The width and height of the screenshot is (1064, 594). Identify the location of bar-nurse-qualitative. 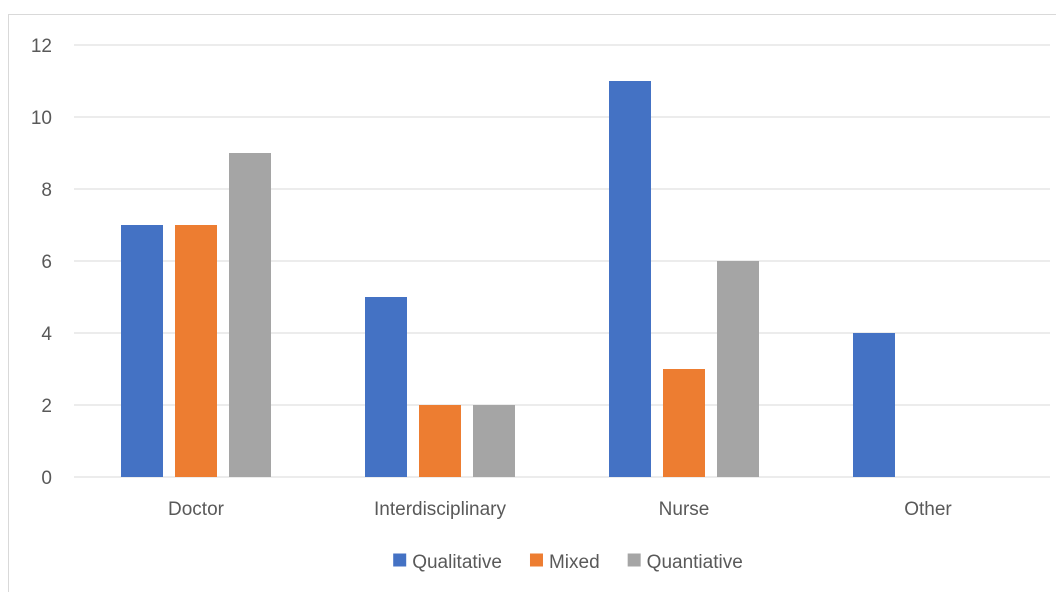
(630, 279).